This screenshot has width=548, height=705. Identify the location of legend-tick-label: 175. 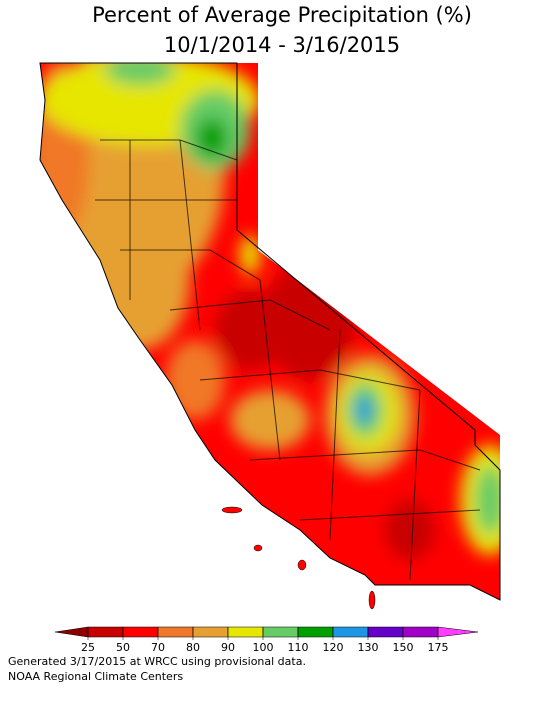
(438, 647).